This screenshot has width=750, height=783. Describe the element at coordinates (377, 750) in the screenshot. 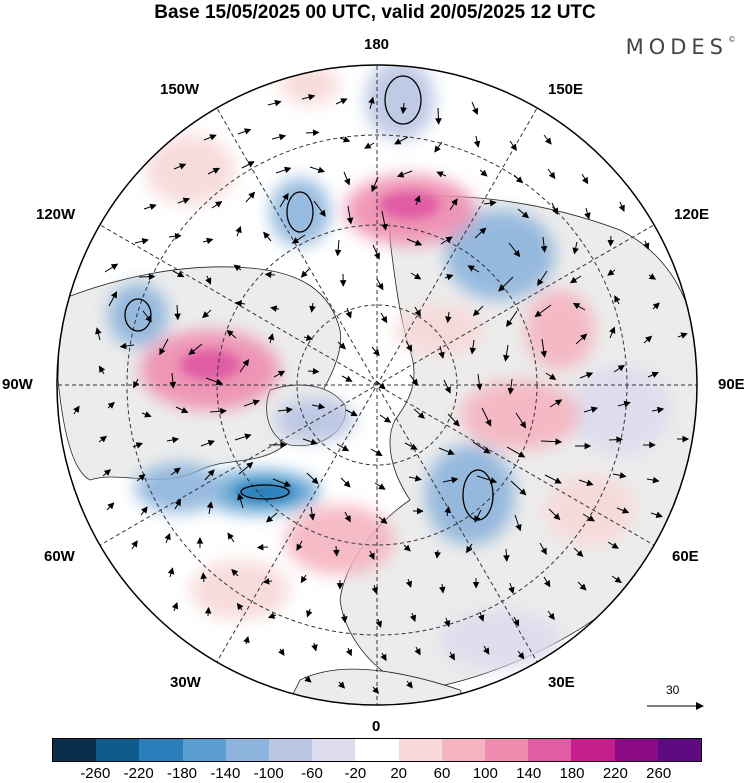

I see `colorbar` at that location.